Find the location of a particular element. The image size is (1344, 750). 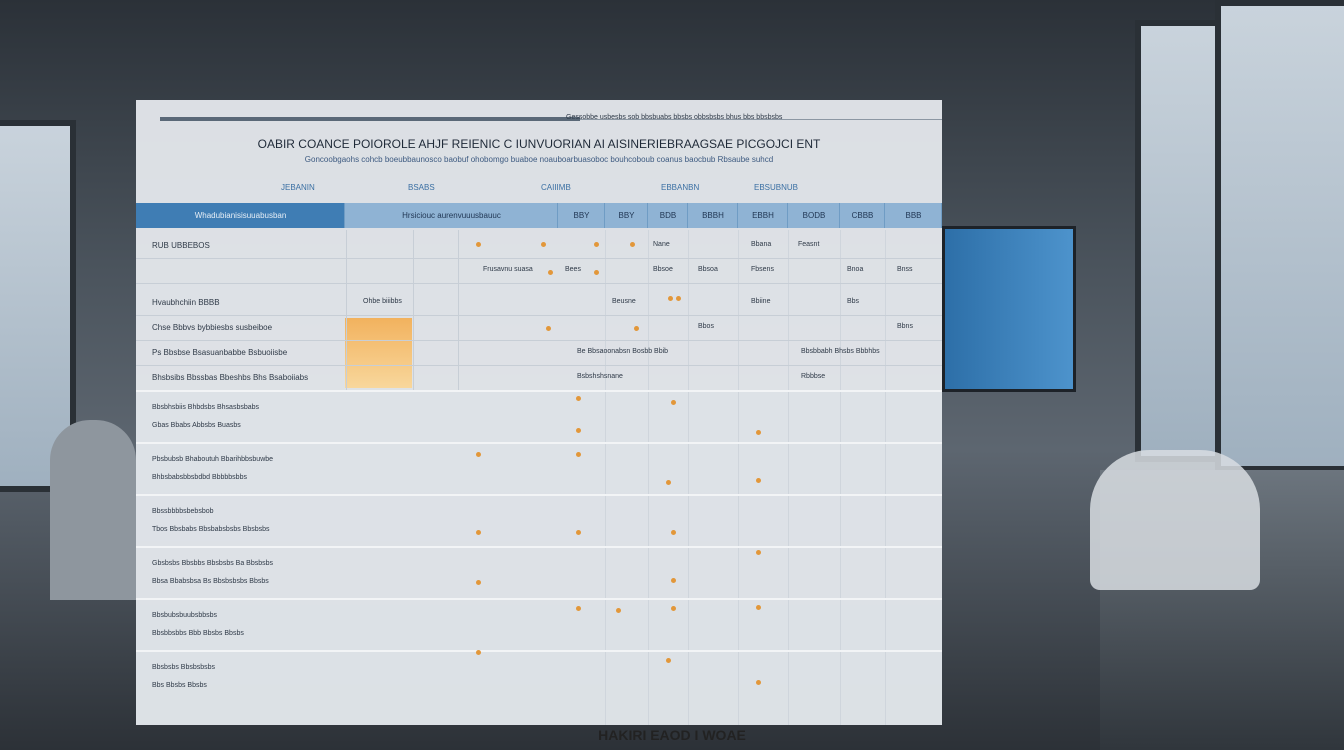

cell-text: Bbos is located at coordinates (706, 326).